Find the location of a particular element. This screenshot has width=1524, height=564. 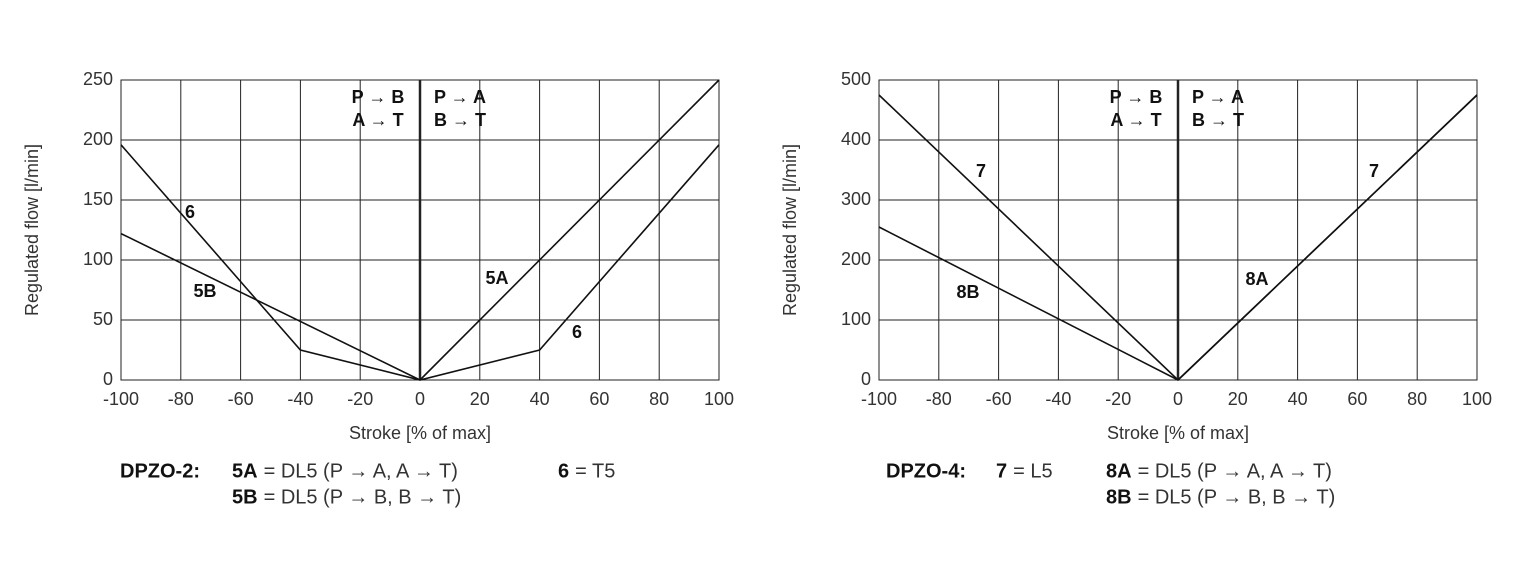

y-tick-label: 250 is located at coordinates (98, 79).